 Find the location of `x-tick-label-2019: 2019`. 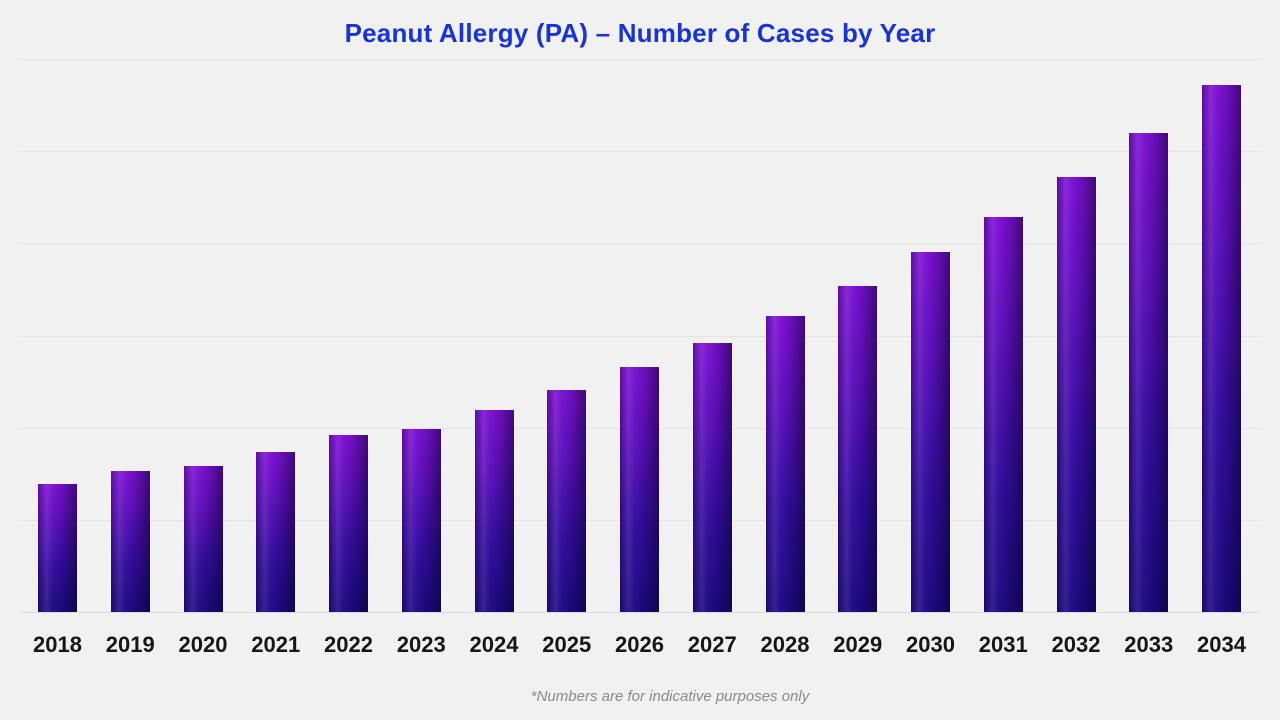

x-tick-label-2019: 2019 is located at coordinates (130, 644).